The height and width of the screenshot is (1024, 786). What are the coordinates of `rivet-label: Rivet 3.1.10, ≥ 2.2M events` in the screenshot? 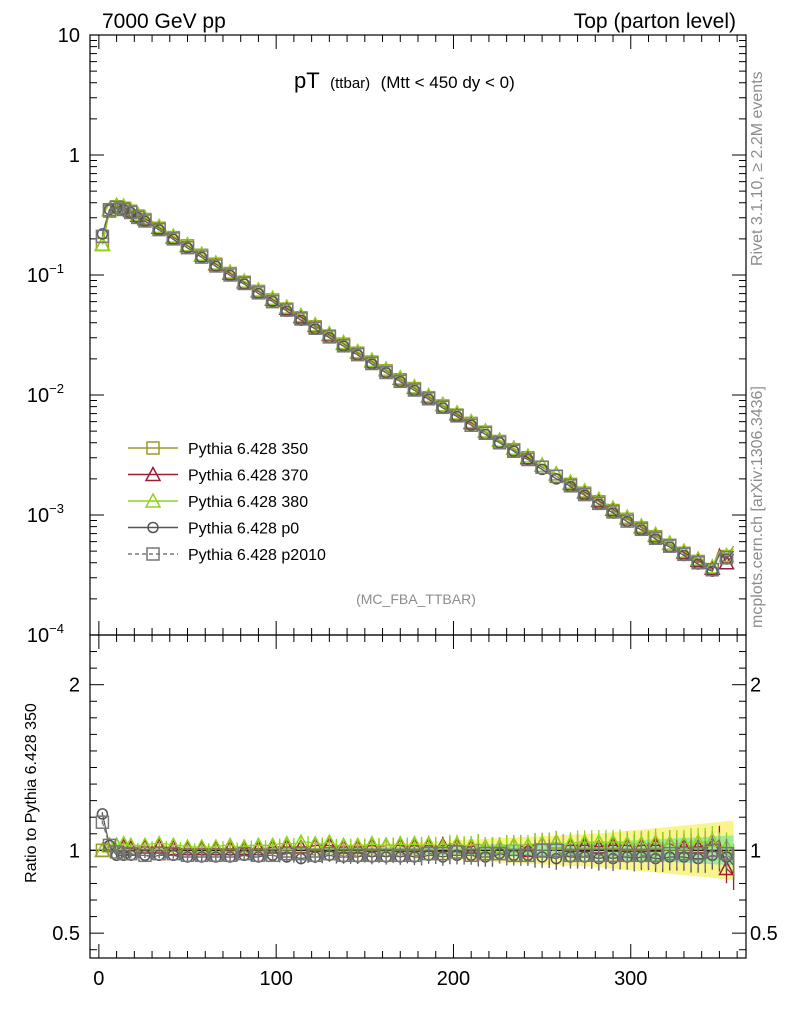 It's located at (757, 168).